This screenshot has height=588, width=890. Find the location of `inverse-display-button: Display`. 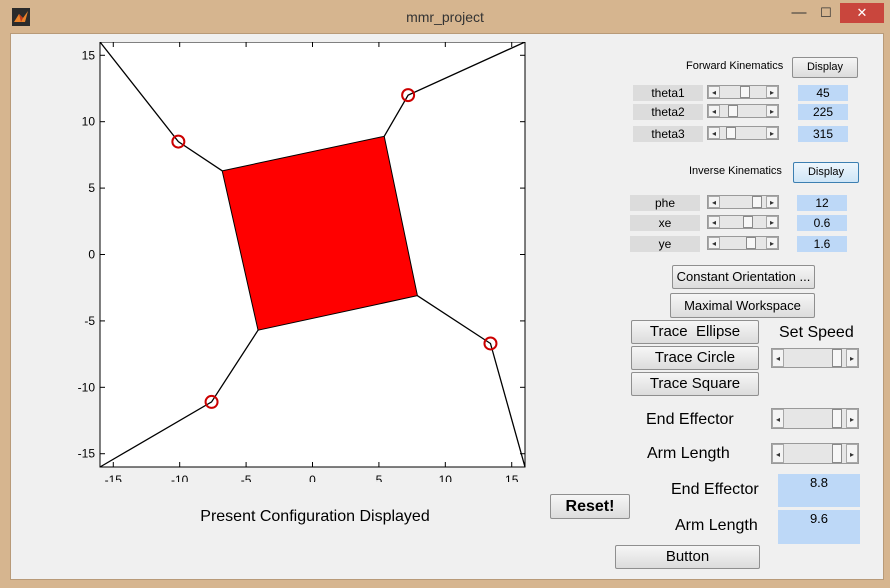

inverse-display-button: Display is located at coordinates (826, 172).